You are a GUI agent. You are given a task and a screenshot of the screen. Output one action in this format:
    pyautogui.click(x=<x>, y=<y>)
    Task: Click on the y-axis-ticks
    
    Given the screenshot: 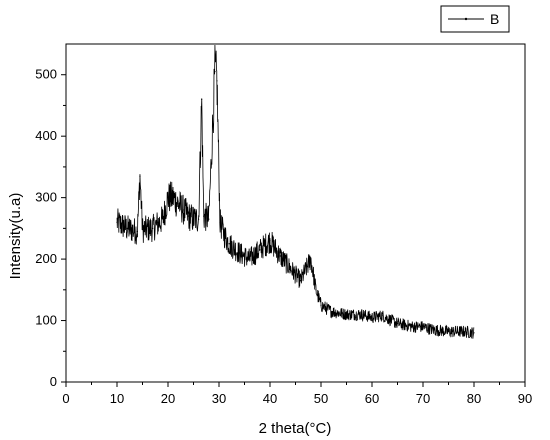 What is the action you would take?
    pyautogui.click(x=63, y=228)
    